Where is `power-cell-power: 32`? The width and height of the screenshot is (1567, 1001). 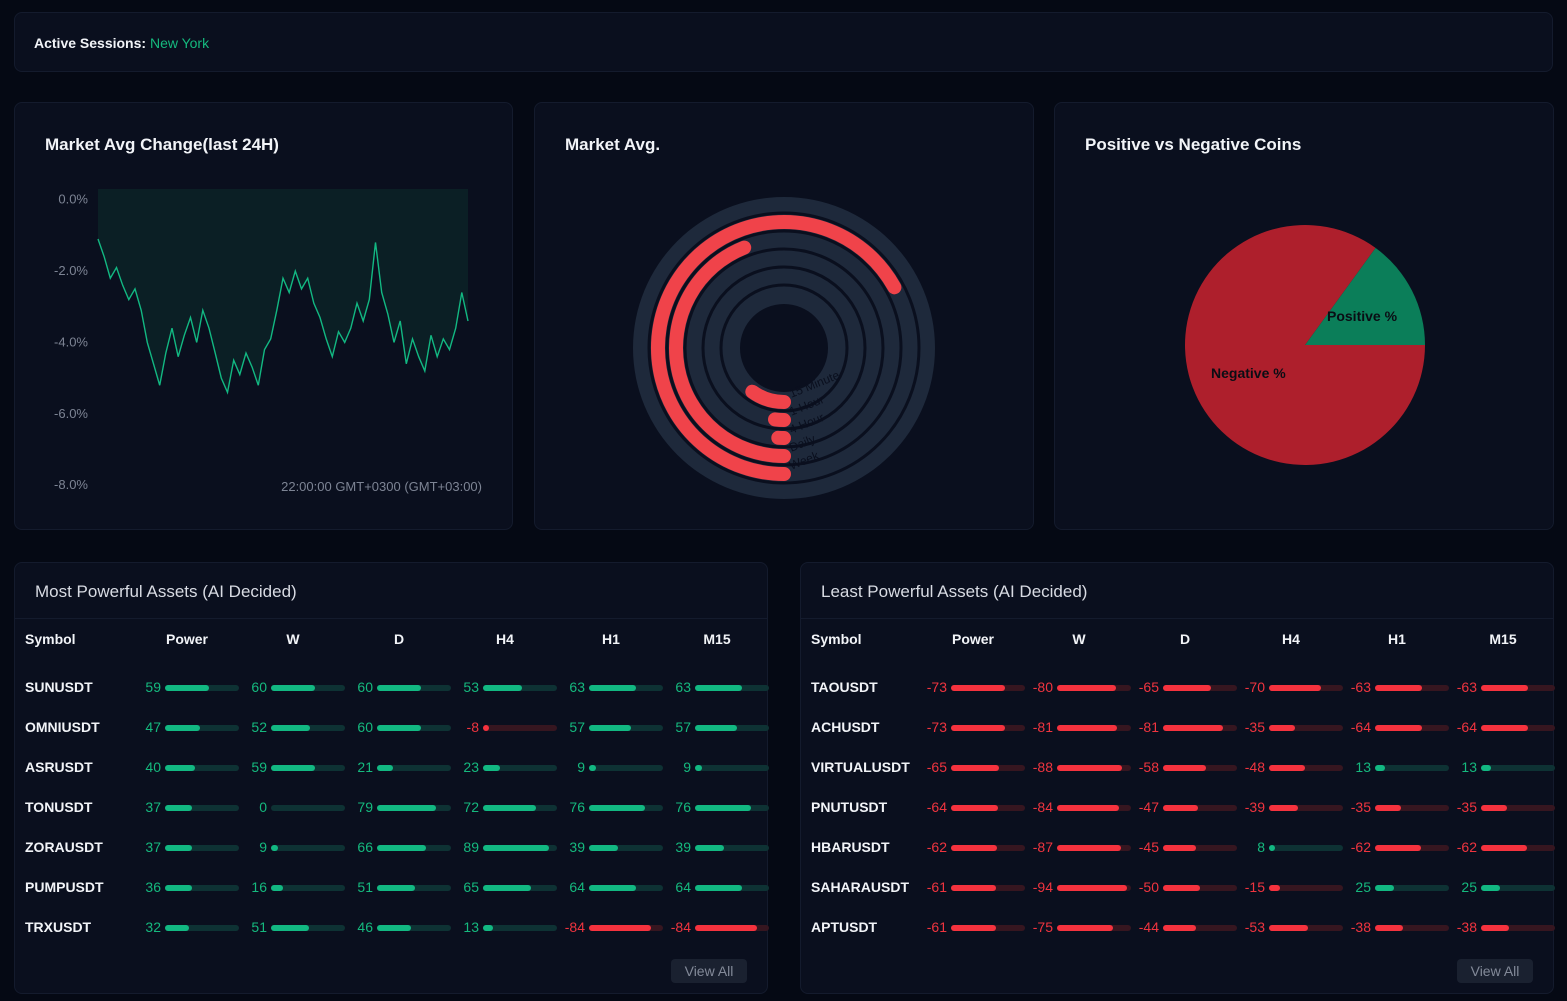 power-cell-power: 32 is located at coordinates (186, 928).